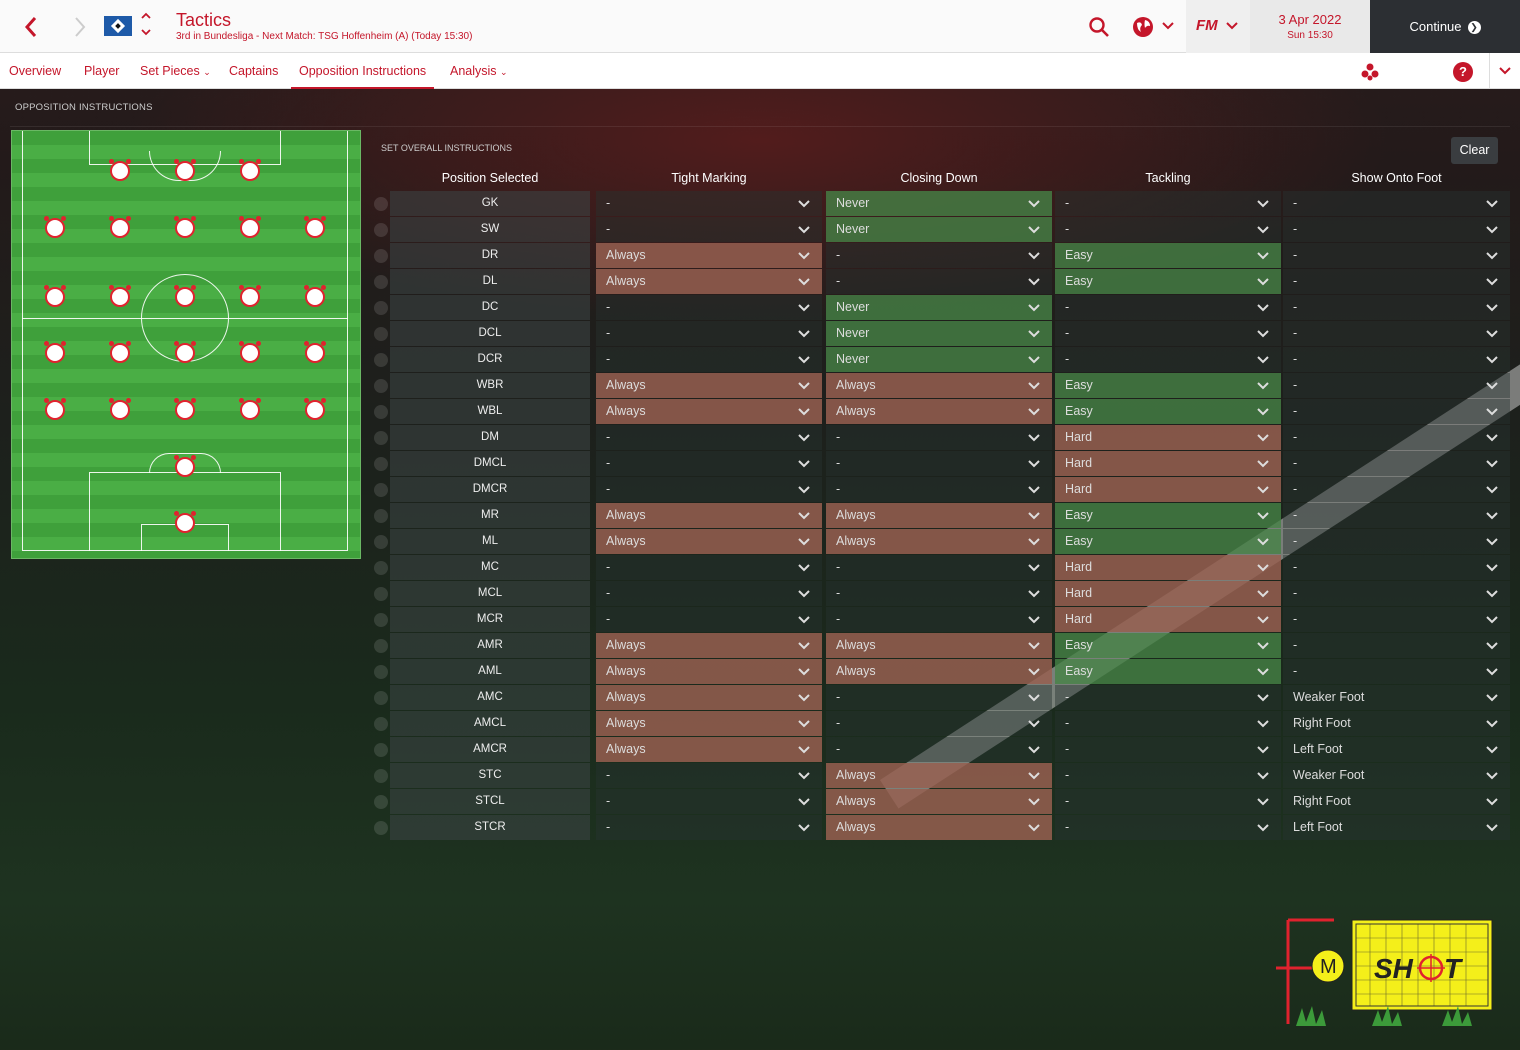 This screenshot has width=1520, height=1050. I want to click on fm-menu-button: FM, so click(1218, 26).